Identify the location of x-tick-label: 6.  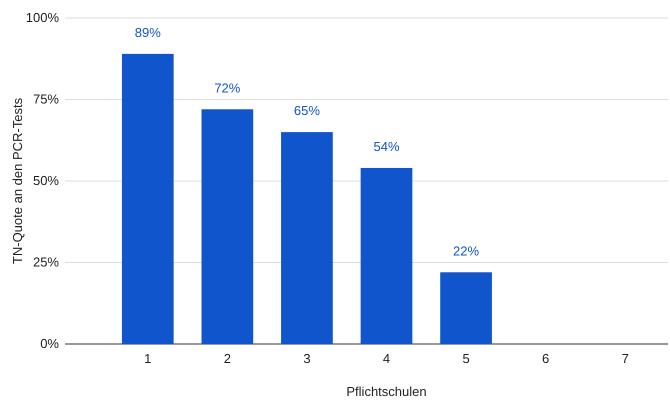
(546, 358).